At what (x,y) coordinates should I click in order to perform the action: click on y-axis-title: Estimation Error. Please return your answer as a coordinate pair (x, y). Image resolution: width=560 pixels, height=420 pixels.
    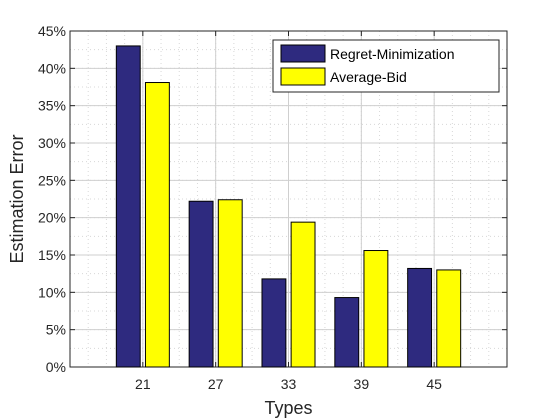
    Looking at the image, I should click on (17, 198).